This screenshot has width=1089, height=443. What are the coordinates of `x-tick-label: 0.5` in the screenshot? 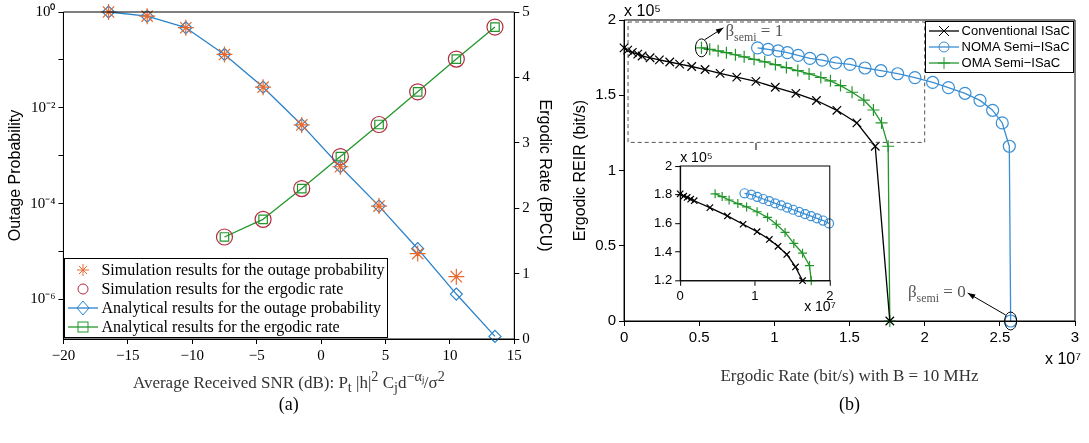 It's located at (699, 337).